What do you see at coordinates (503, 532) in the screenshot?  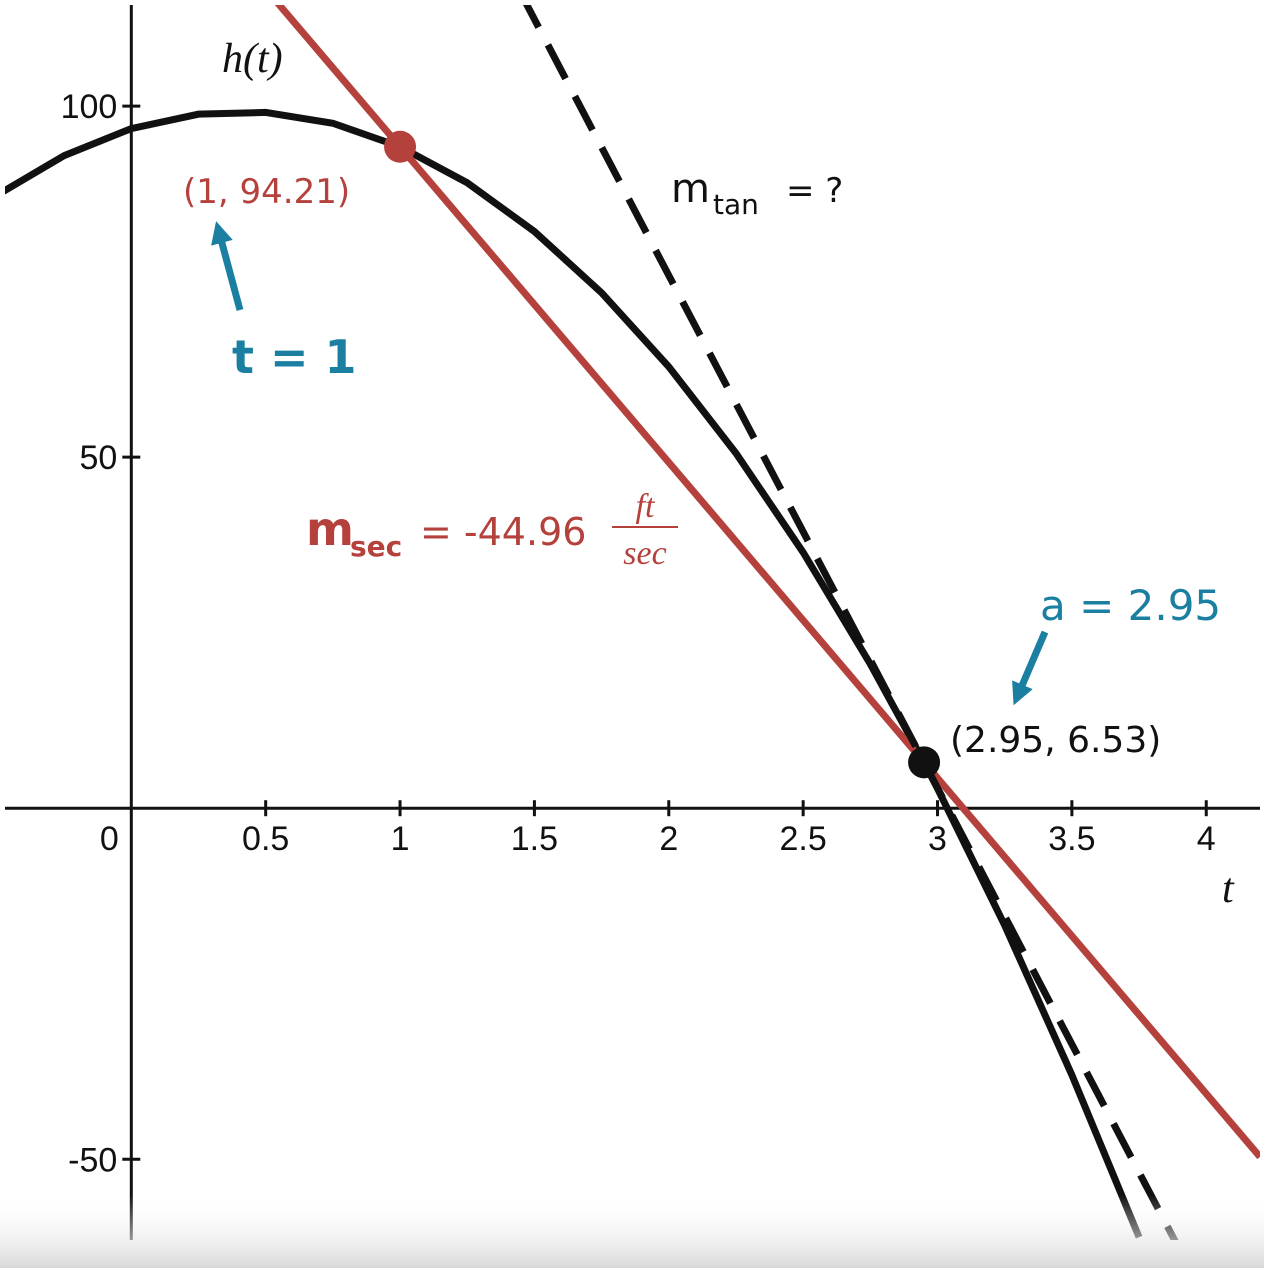 I see `secant-value: = -44.96` at bounding box center [503, 532].